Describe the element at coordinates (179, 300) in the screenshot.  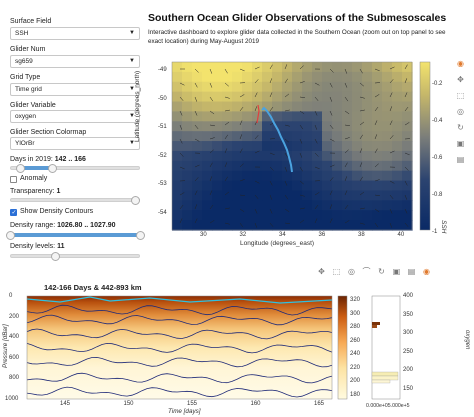
I see `mixed-layer-line` at that location.